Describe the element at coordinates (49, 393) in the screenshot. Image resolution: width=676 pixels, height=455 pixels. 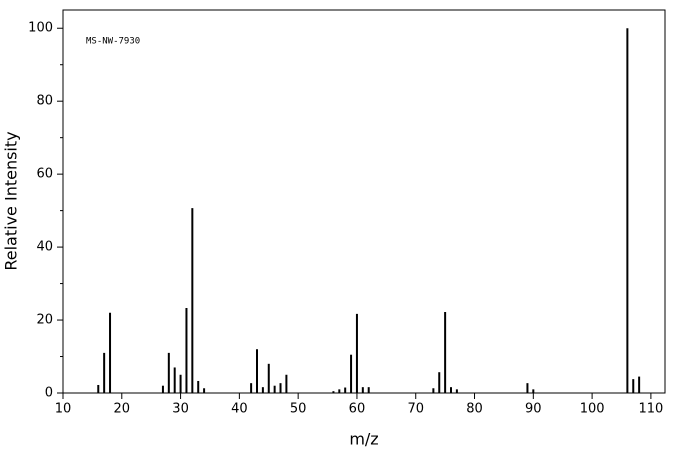
I see `y-tick-label: 0` at that location.